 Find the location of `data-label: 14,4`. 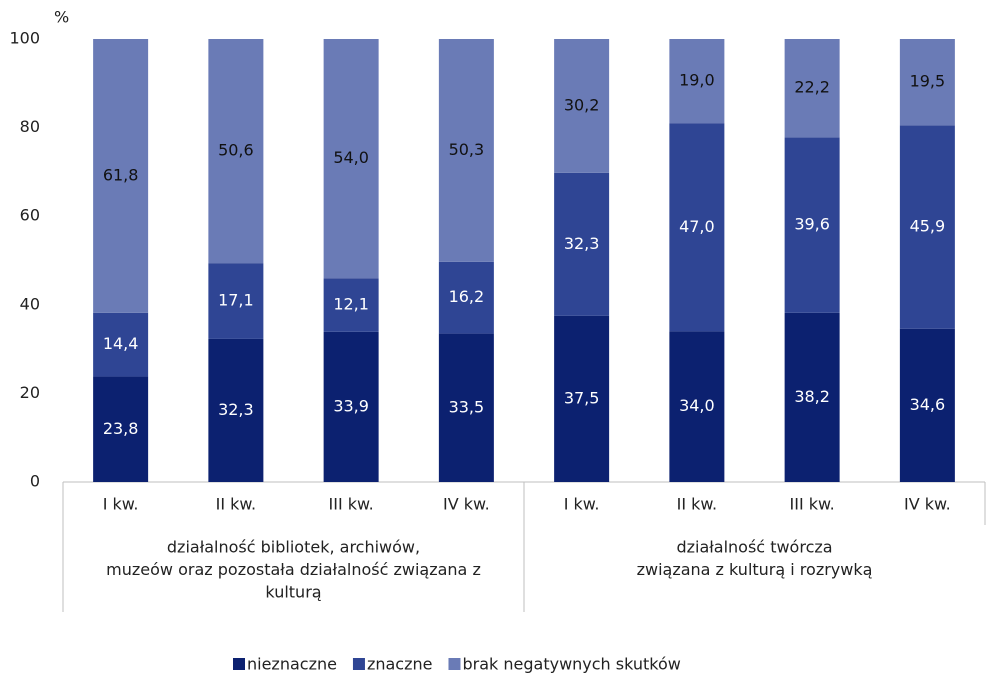

data-label: 14,4 is located at coordinates (121, 343).